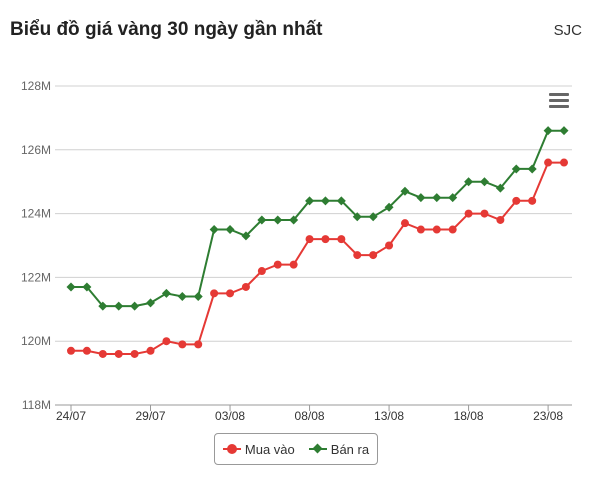  Describe the element at coordinates (469, 416) in the screenshot. I see `x-tick-label: 18/08` at that location.